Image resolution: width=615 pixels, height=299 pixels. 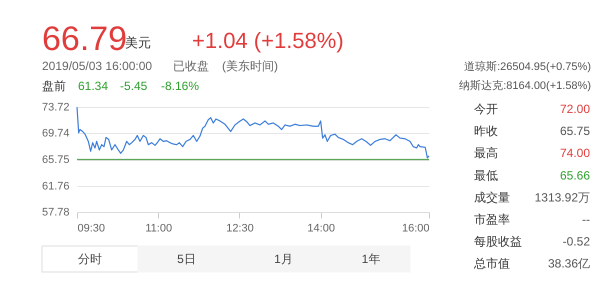 I want to click on text: 最高, so click(x=486, y=153).